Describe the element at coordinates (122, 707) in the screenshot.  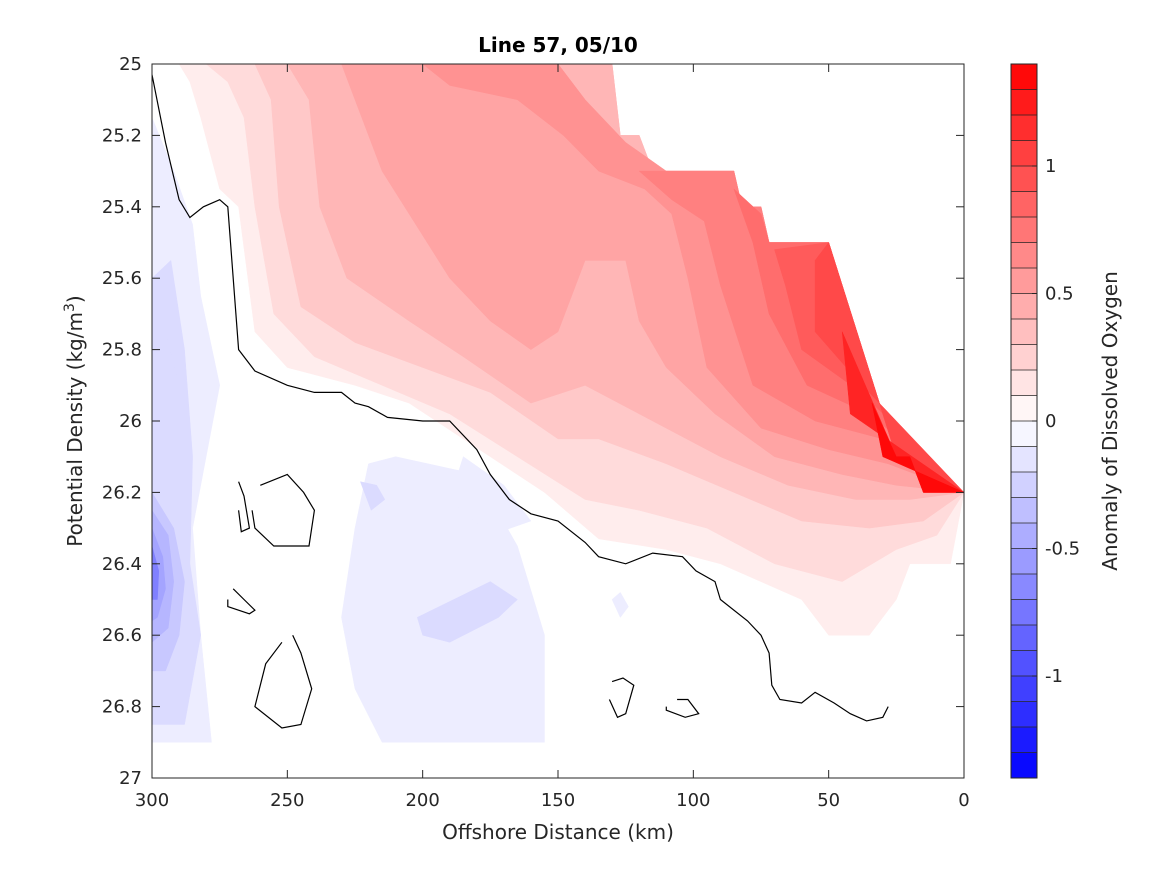
I see `y-tick-label: 26.8` at that location.